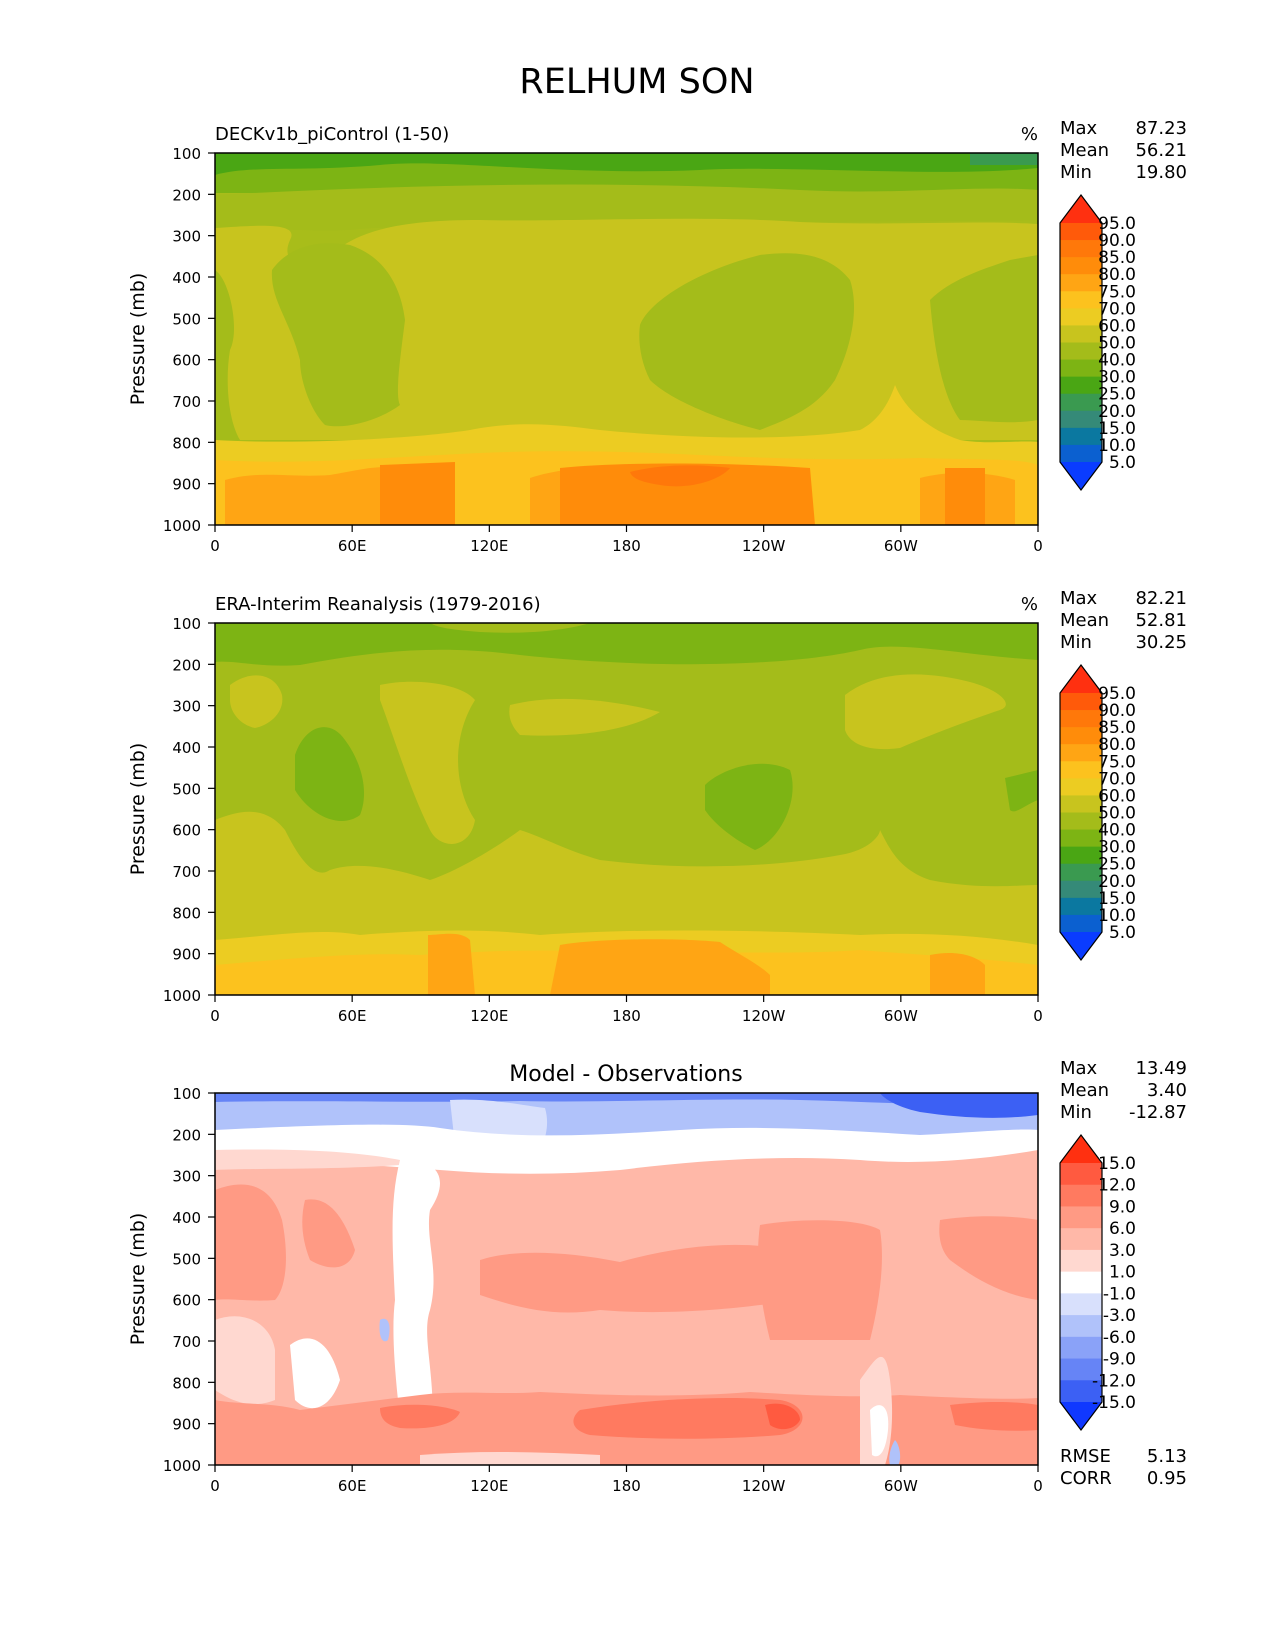  I want to click on stat-label-rmse: RMSE, so click(1085, 1456).